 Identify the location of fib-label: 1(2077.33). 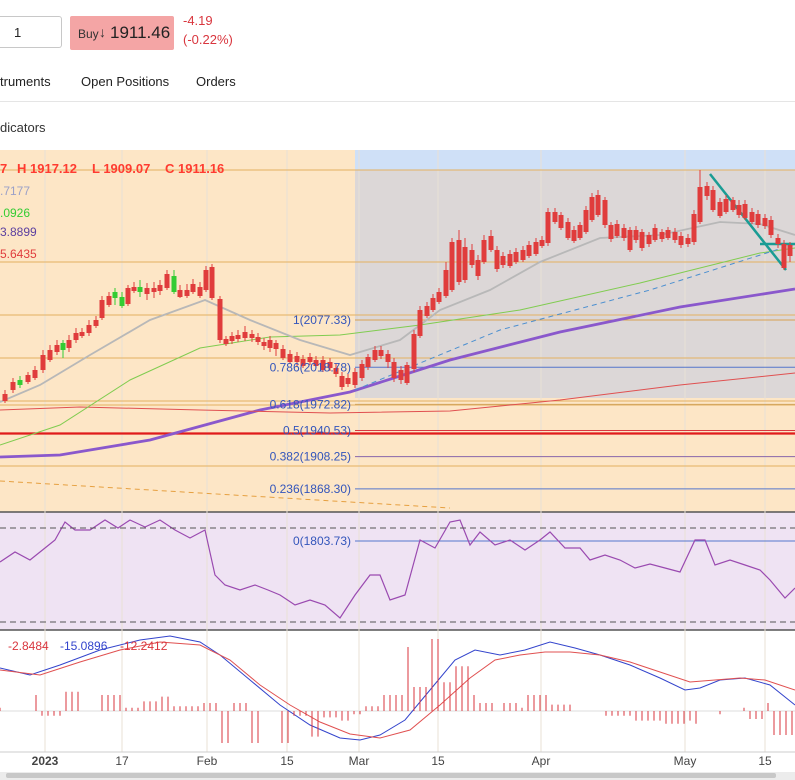
(322, 320).